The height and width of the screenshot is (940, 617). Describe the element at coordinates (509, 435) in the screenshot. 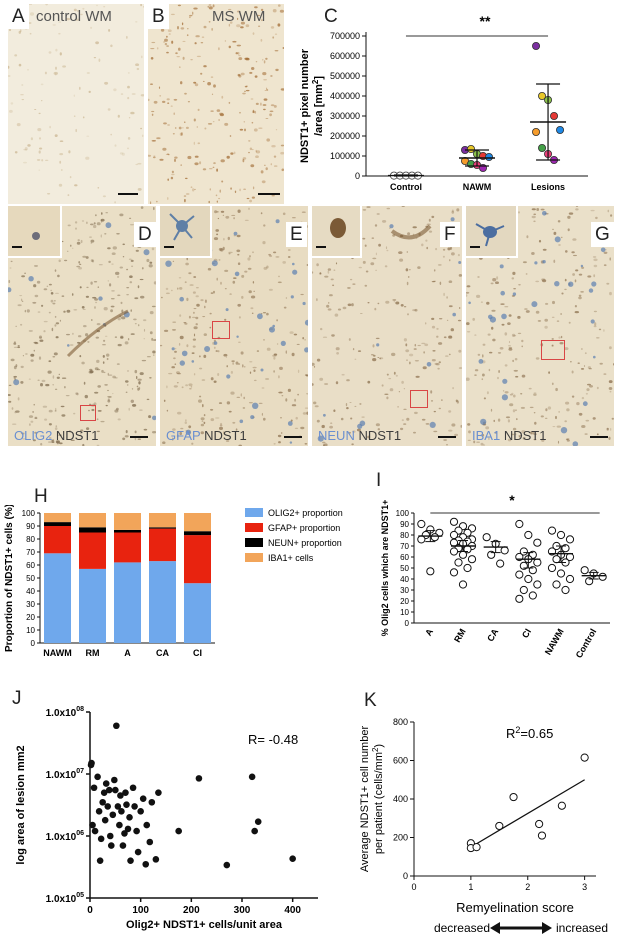

I see `panel-g-stain-label: IBA1 NDST1` at that location.